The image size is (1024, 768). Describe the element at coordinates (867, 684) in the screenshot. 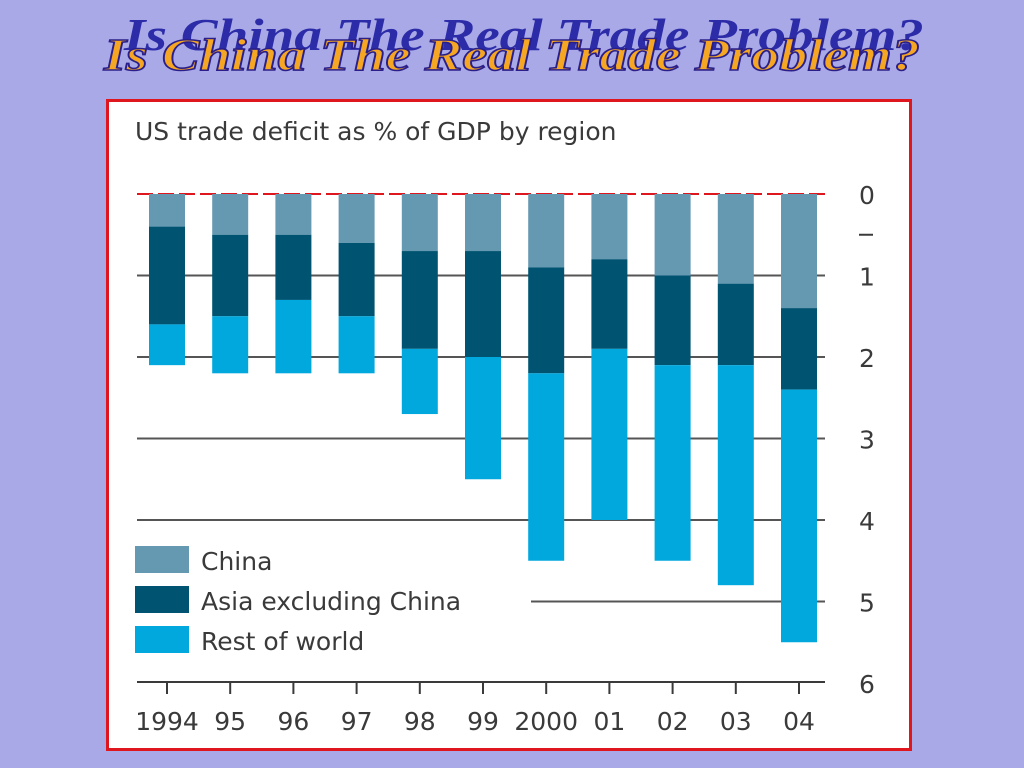

I see `y-tick-label: 6` at that location.